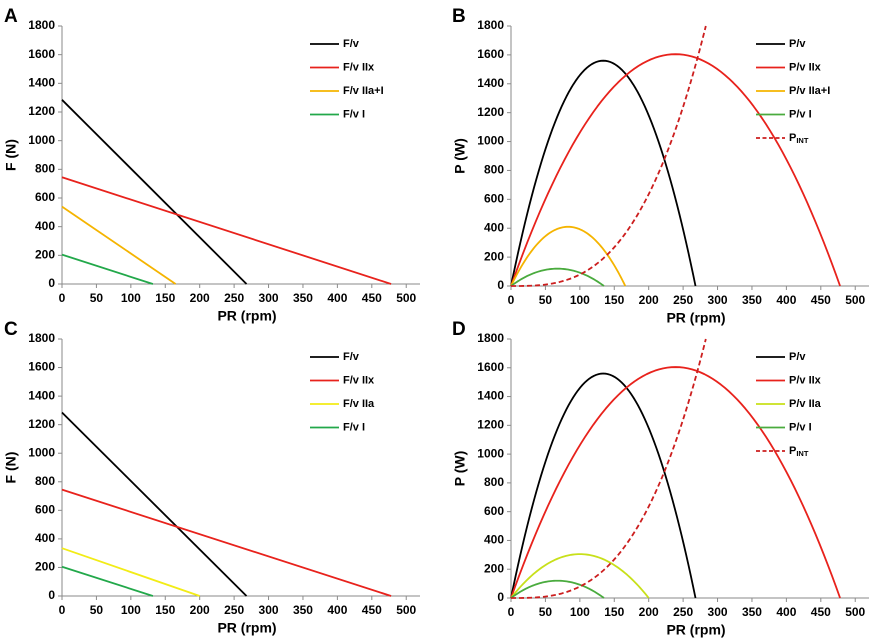 This screenshot has width=872, height=644. I want to click on legend-label: P/v IIa, so click(805, 404).